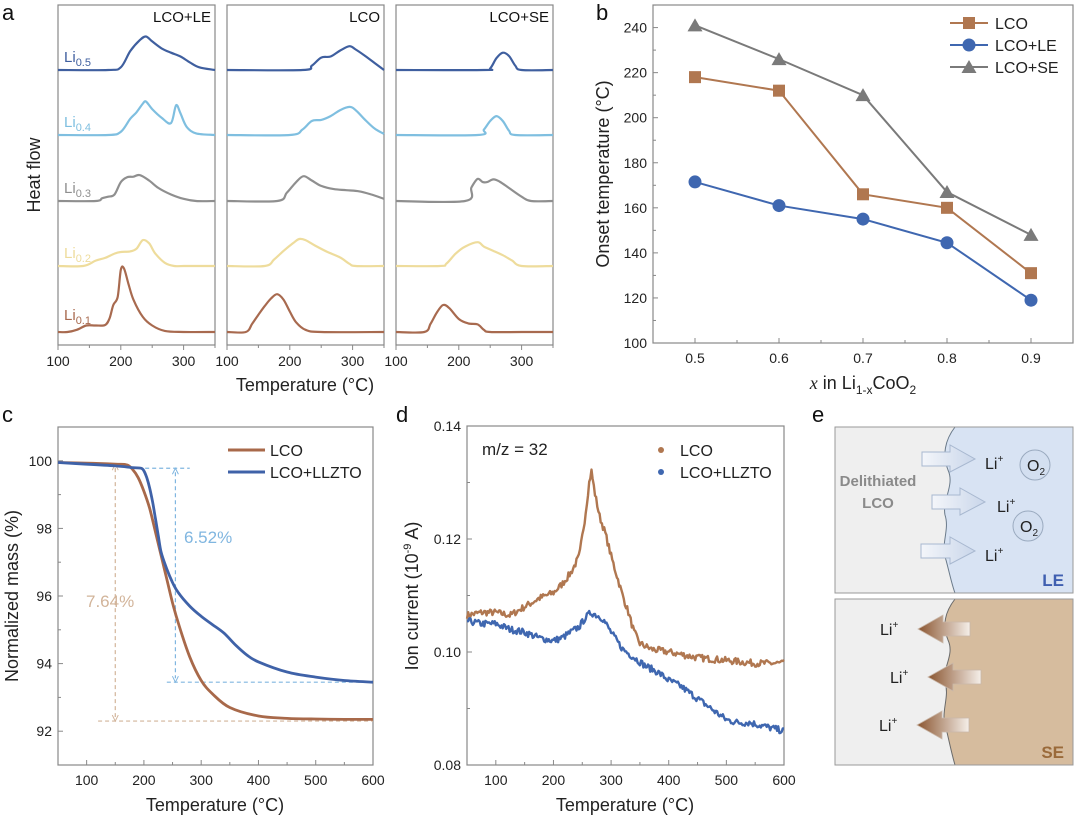 Image resolution: width=1080 pixels, height=821 pixels. What do you see at coordinates (208, 537) in the screenshot?
I see `annotation-label-llzto: 6.52%` at bounding box center [208, 537].